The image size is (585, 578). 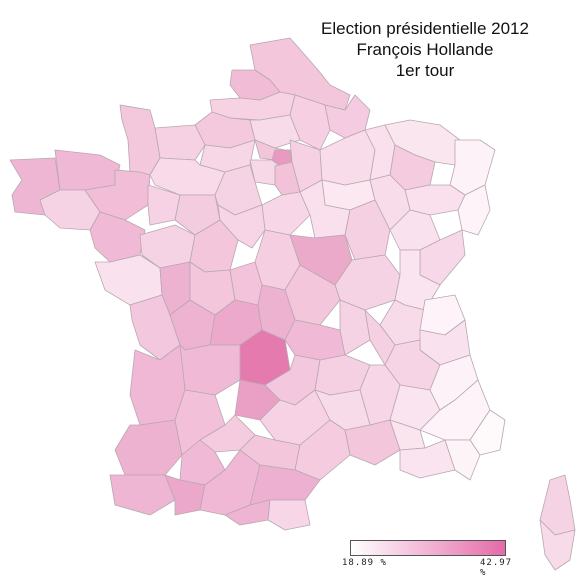 I want to click on department-loir-et-cher, so click(x=241, y=226).